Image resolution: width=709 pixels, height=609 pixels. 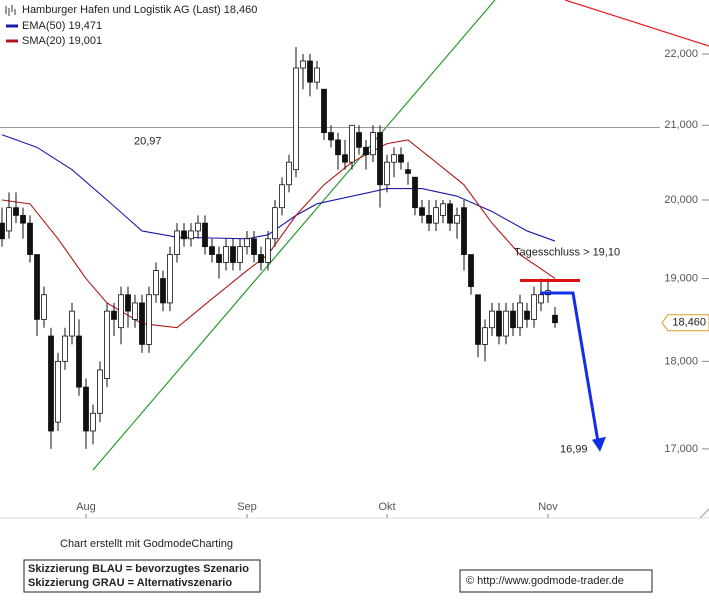 I want to click on target-label: 16,99, so click(x=574, y=450).